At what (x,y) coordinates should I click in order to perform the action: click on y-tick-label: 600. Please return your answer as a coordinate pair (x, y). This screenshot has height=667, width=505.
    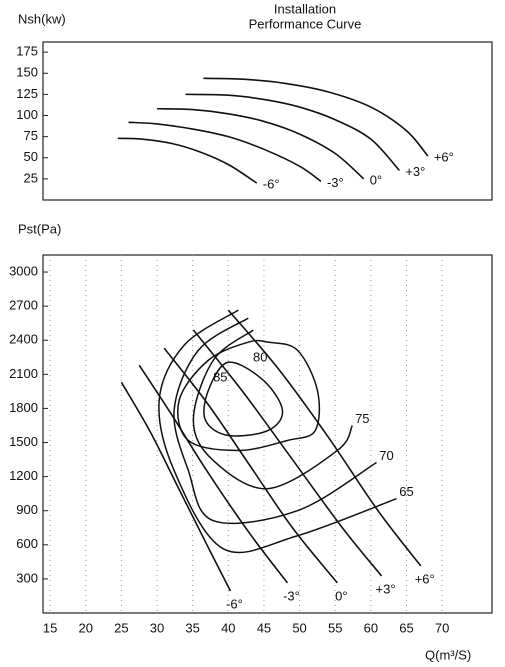
    Looking at the image, I should click on (27, 543).